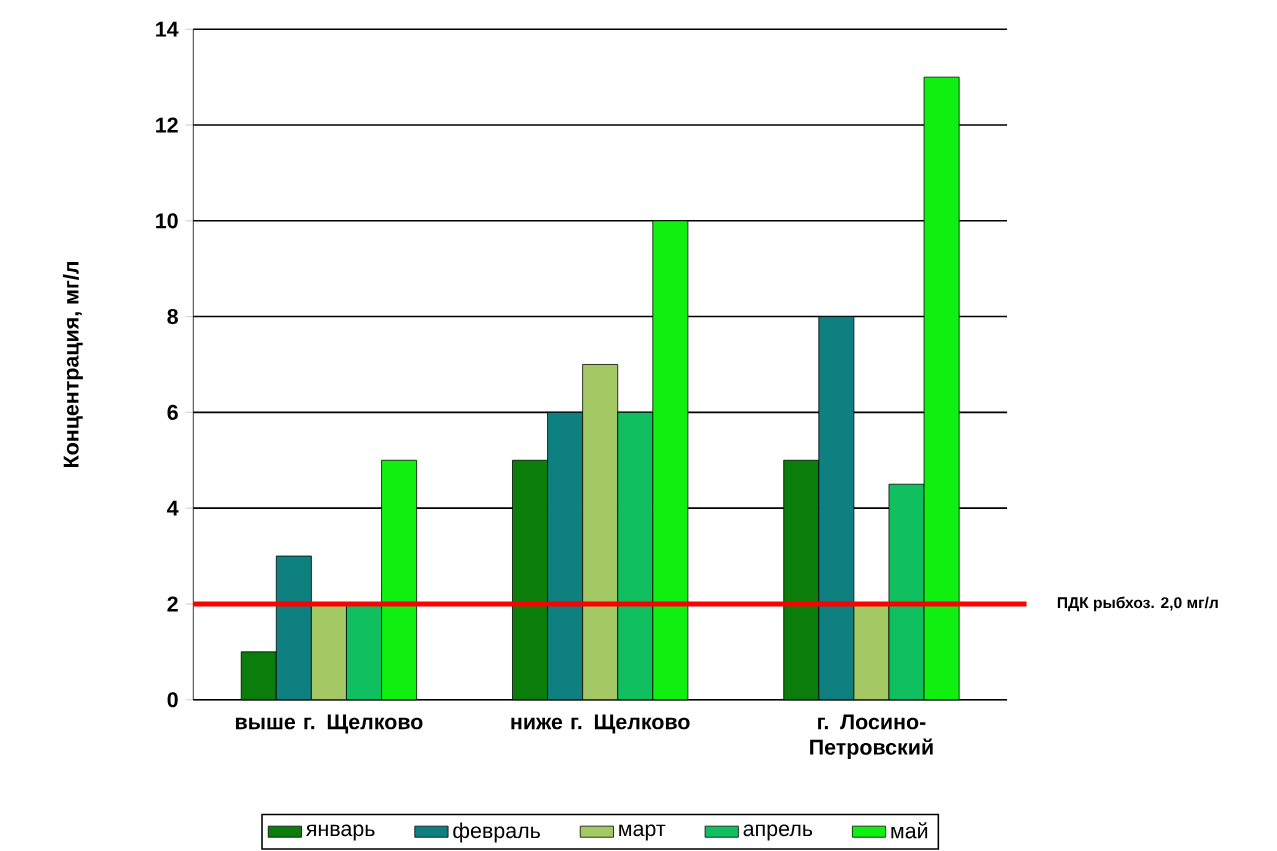 The height and width of the screenshot is (851, 1277). I want to click on legend-label: апрель, so click(778, 832).